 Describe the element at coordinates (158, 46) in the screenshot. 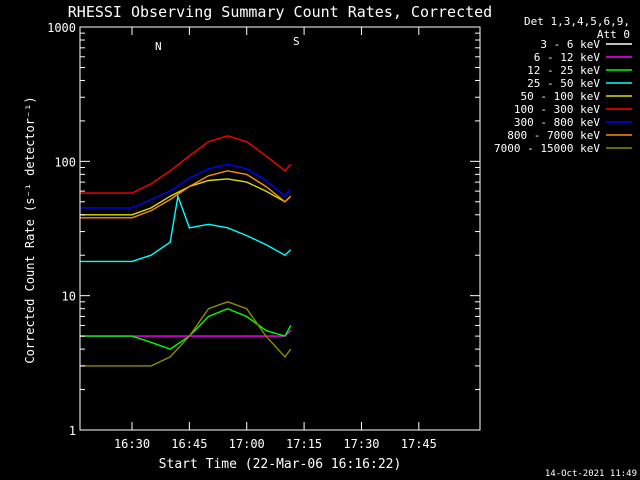

I see `annotation-n: N` at that location.